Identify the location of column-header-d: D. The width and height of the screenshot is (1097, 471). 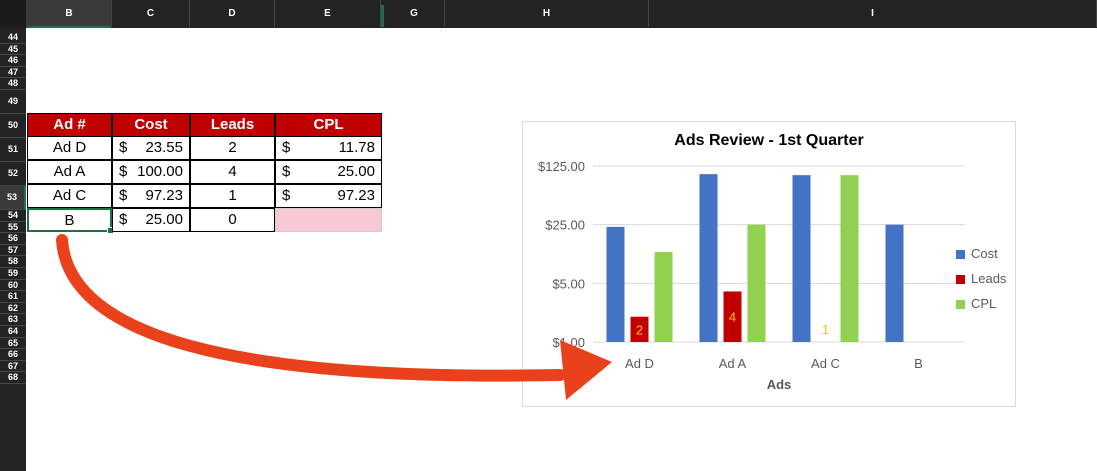
(232, 13).